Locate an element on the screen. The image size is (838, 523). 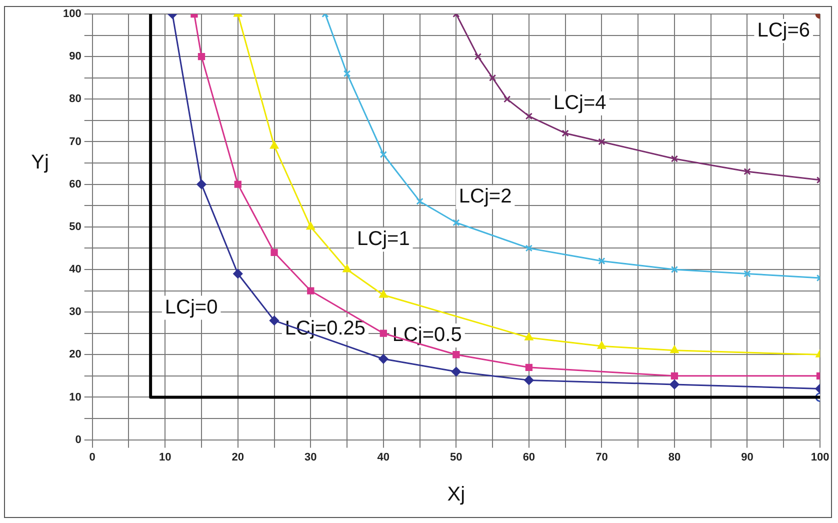
y-tick-label: 60 is located at coordinates (75, 184).